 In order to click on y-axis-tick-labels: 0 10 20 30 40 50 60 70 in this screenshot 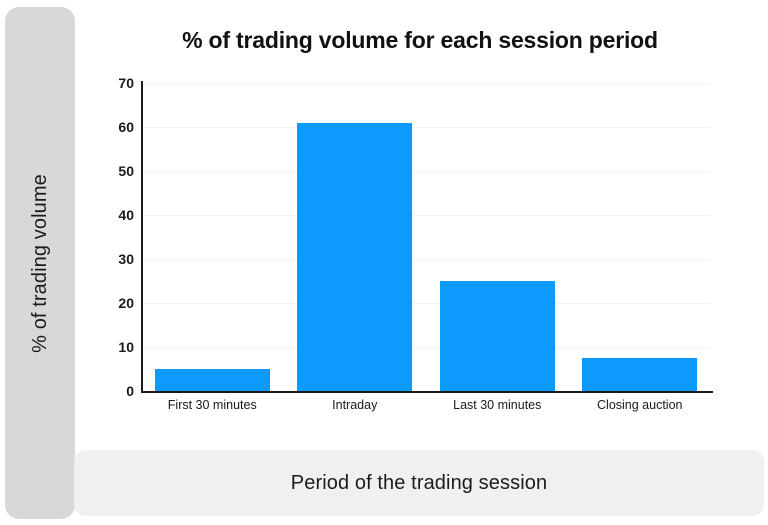, I will do `click(110, 237)`.